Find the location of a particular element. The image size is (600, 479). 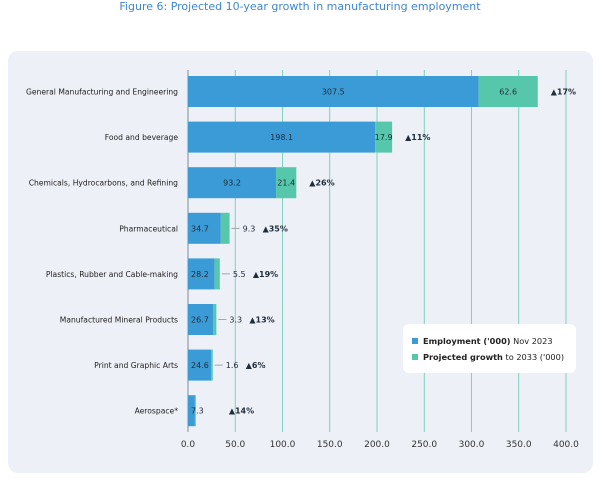

growth-percent-label: ▲35% is located at coordinates (275, 228).